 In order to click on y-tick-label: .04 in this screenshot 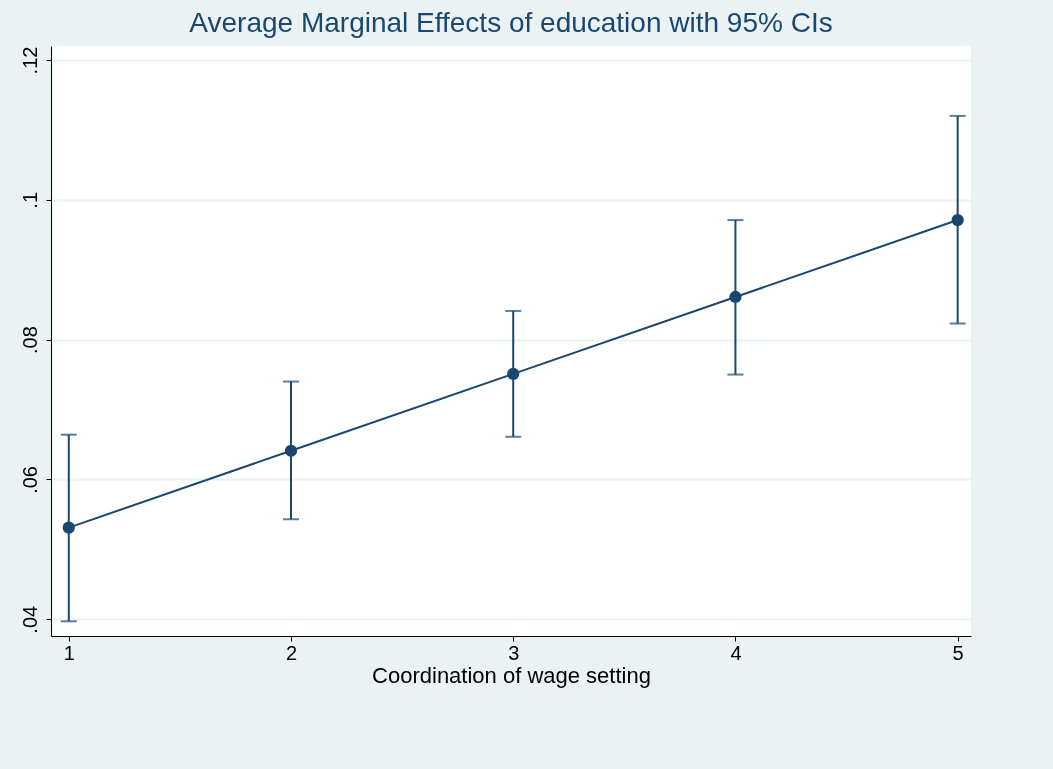, I will do `click(29, 619)`.